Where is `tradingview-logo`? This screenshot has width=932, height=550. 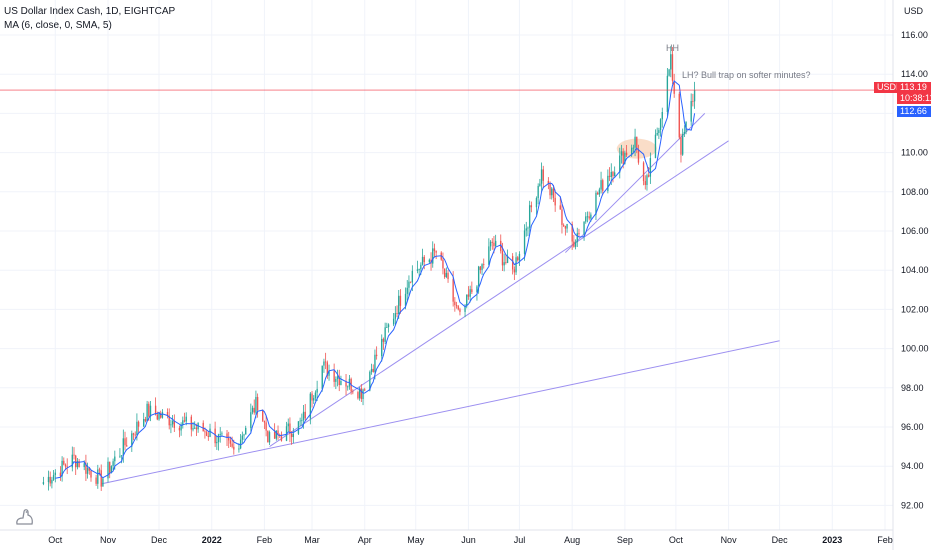 tradingview-logo is located at coordinates (25, 516).